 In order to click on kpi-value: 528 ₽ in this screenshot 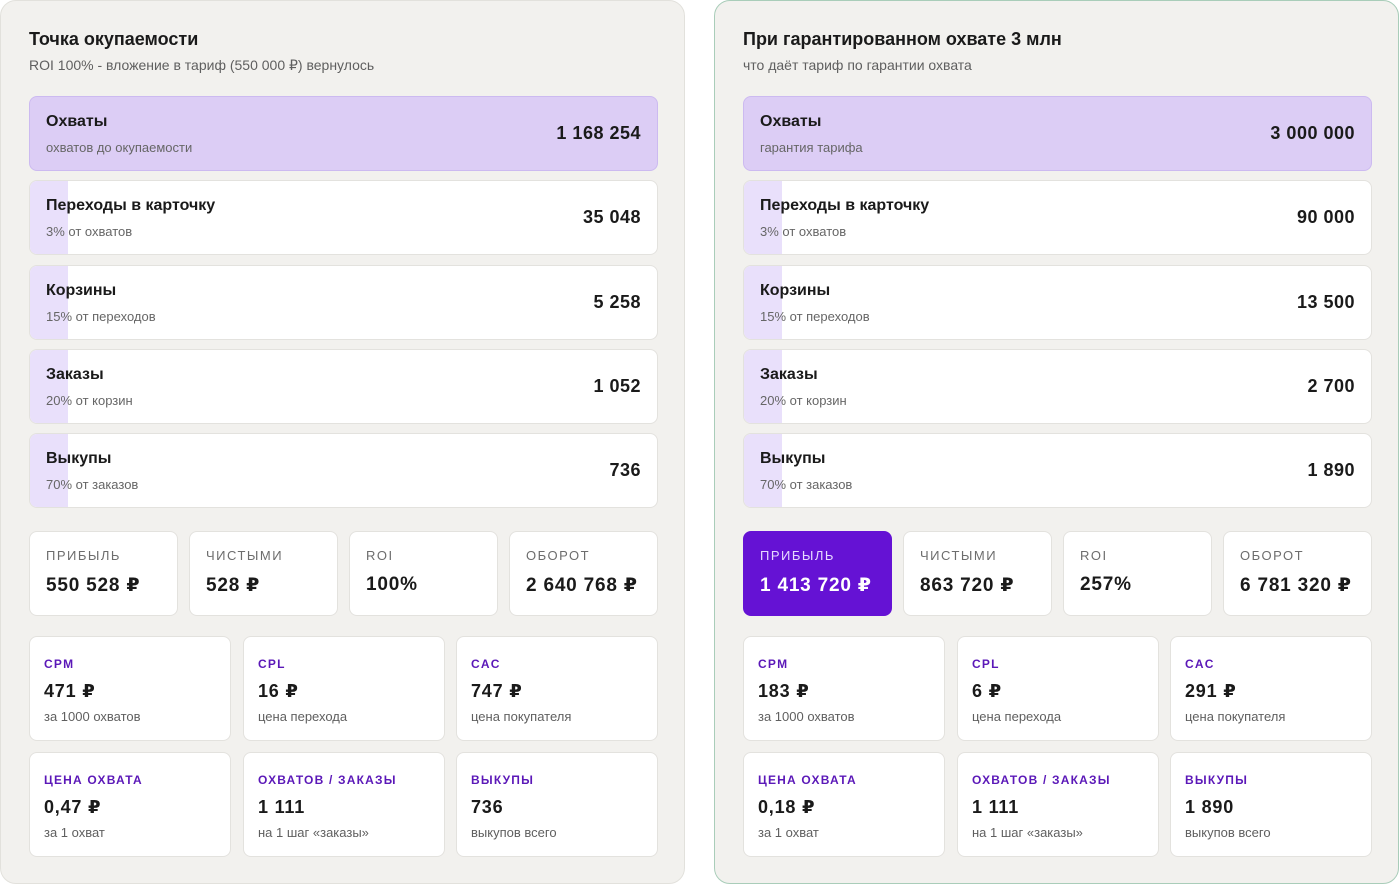, I will do `click(233, 585)`.